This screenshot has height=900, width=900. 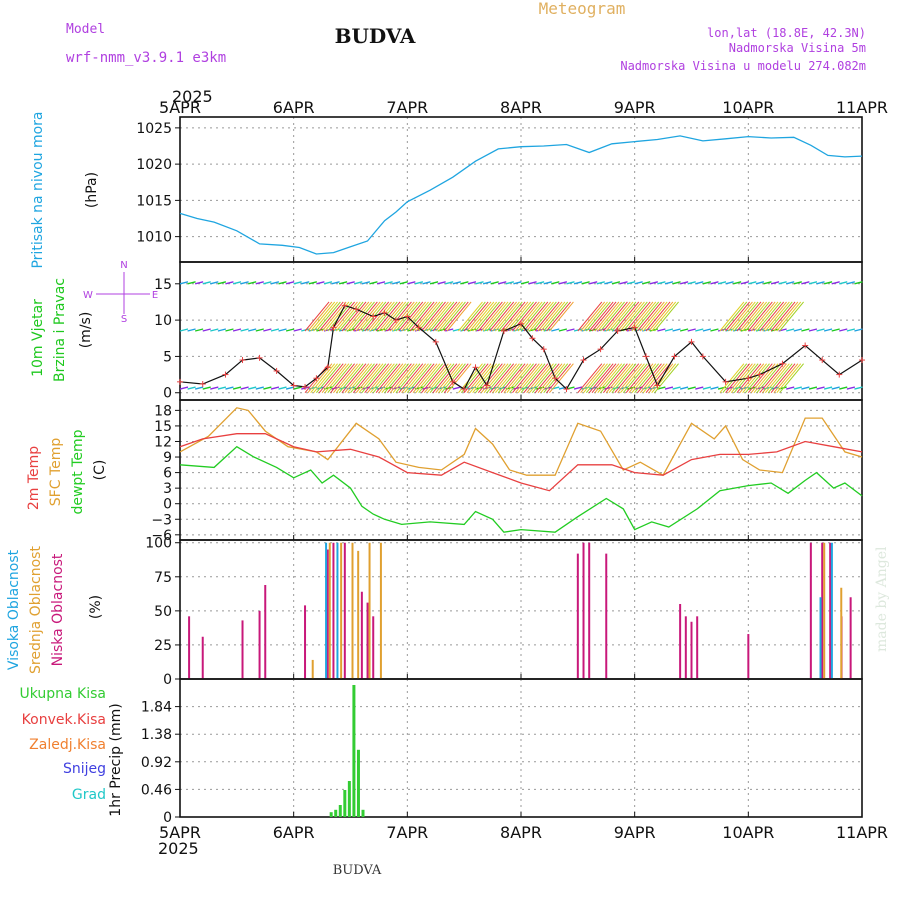 What do you see at coordinates (156, 763) in the screenshot?
I see `ytick-label: 0.92` at bounding box center [156, 763].